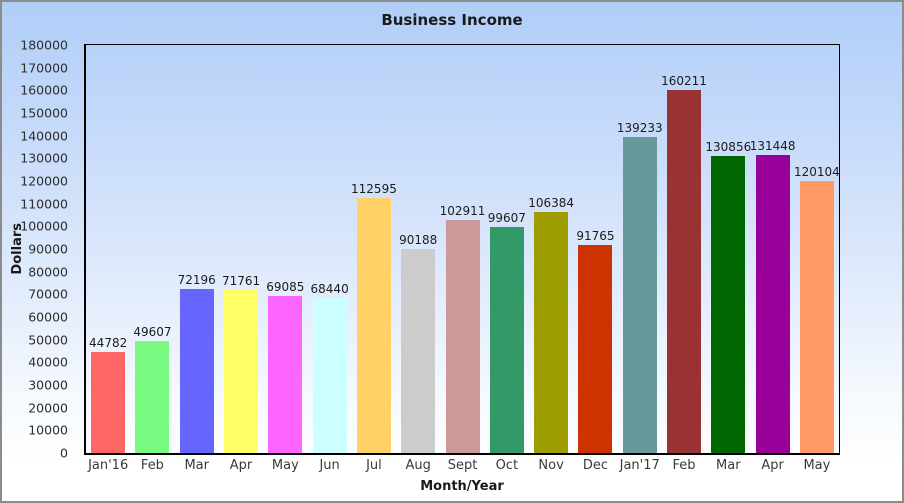  What do you see at coordinates (418, 239) in the screenshot?
I see `bar-value-label: 90188` at bounding box center [418, 239].